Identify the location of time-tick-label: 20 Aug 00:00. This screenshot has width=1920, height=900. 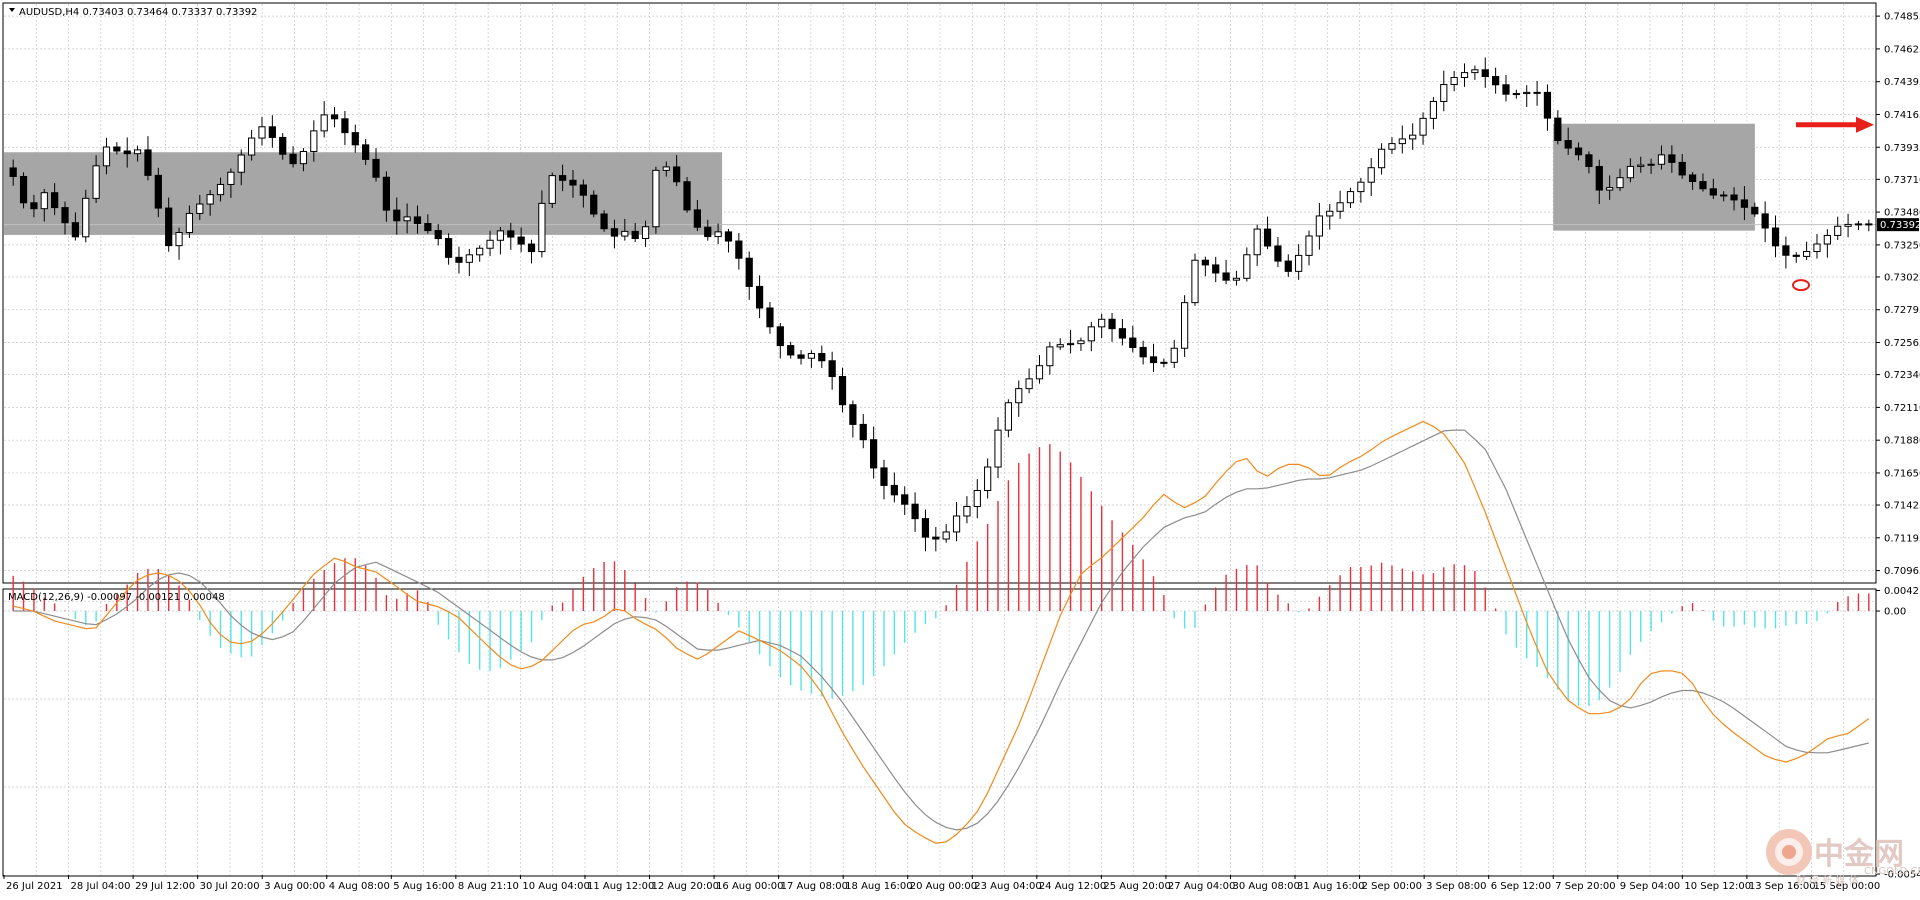
(943, 886).